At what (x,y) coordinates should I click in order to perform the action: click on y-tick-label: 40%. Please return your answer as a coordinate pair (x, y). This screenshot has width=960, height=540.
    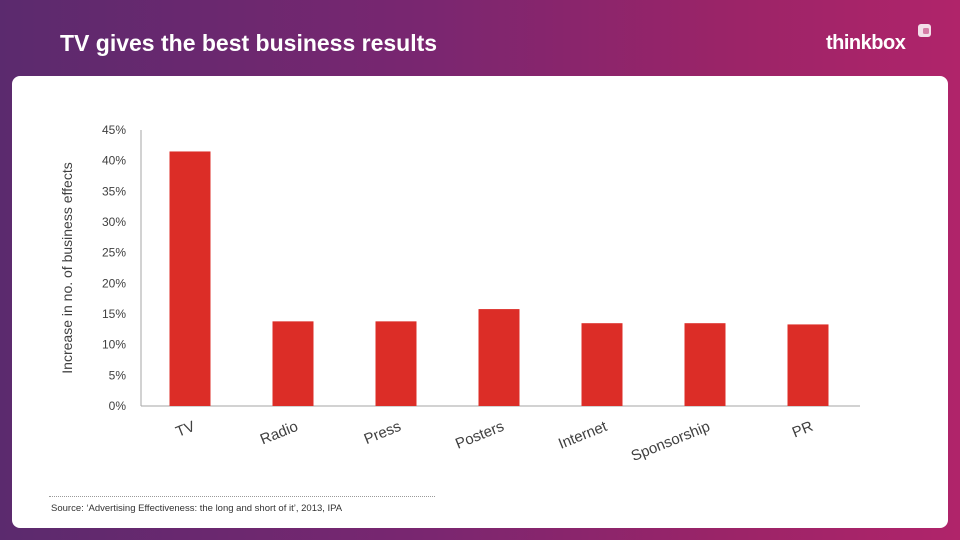
    Looking at the image, I should click on (114, 161).